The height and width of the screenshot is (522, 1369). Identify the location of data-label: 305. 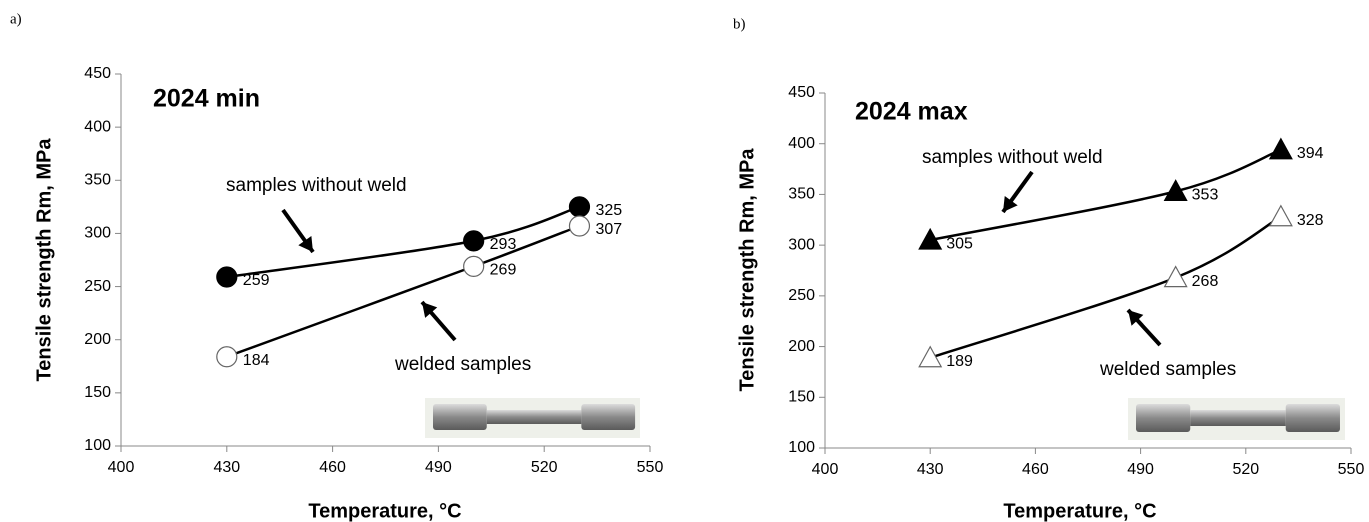
(959, 243).